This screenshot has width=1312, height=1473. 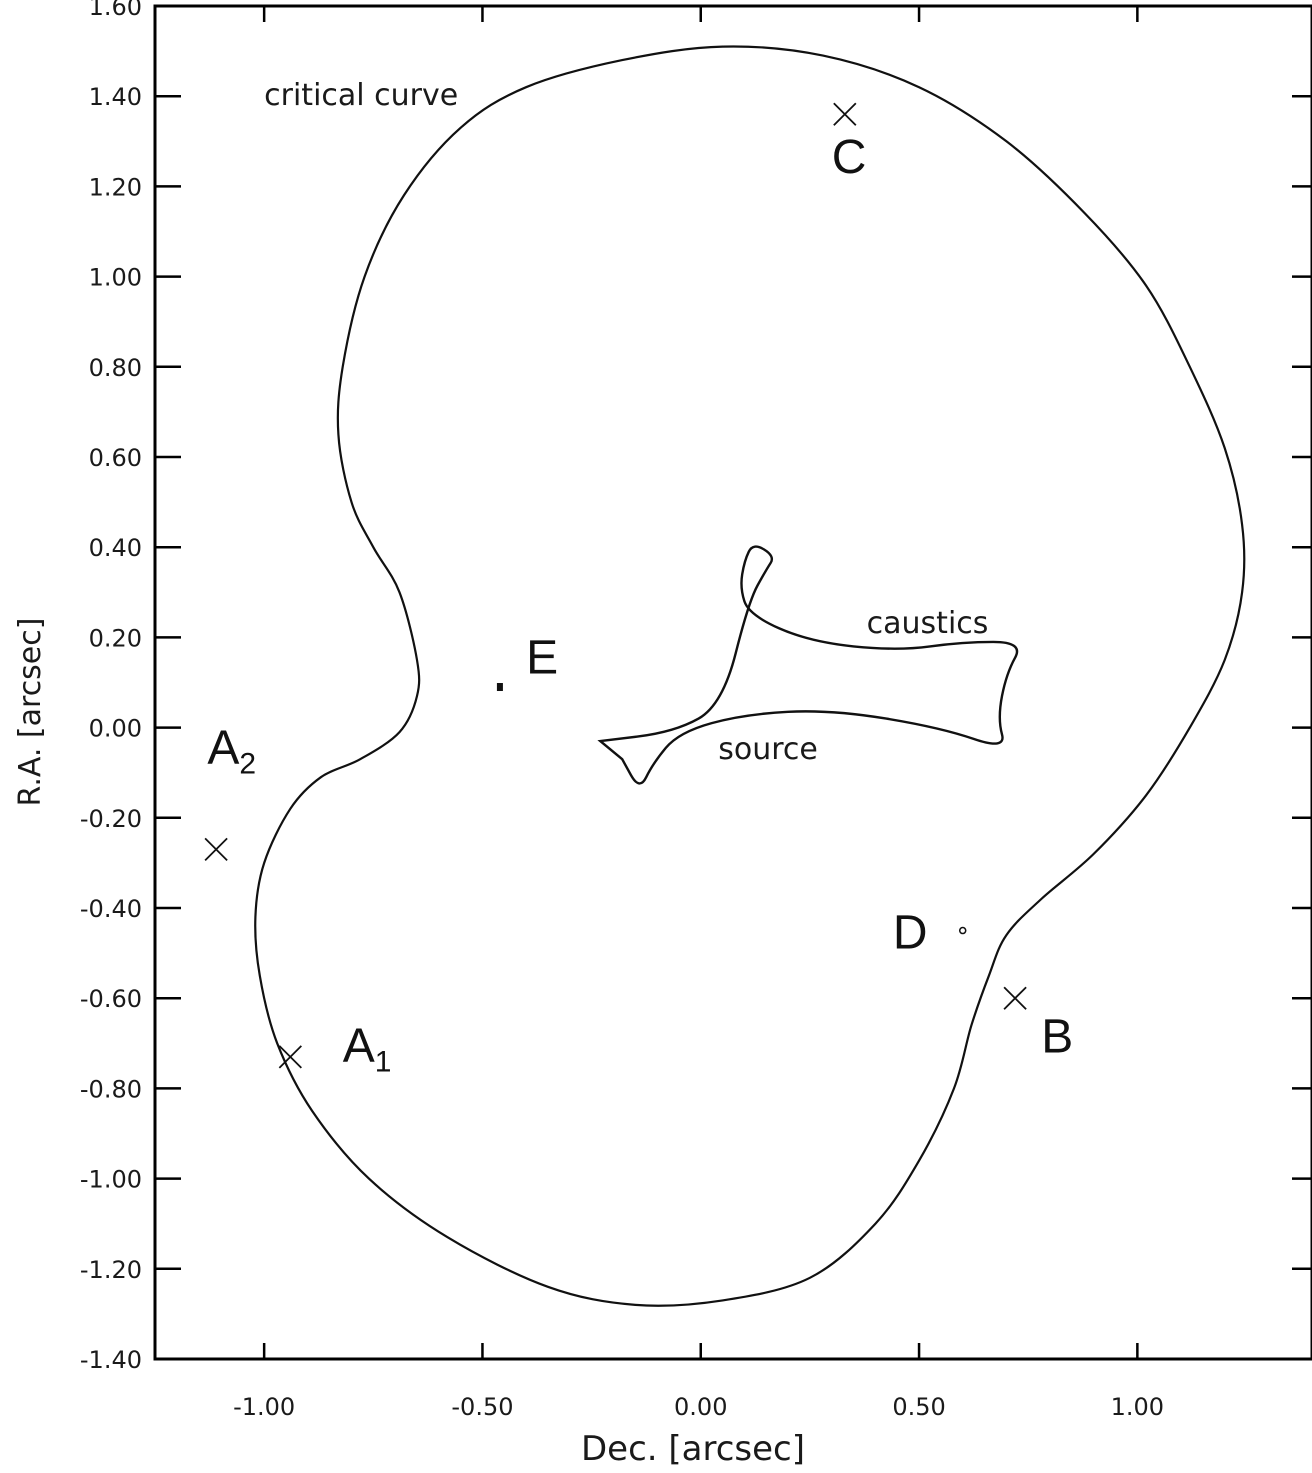 What do you see at coordinates (111, 1360) in the screenshot?
I see `y-tick-label: -1.40` at bounding box center [111, 1360].